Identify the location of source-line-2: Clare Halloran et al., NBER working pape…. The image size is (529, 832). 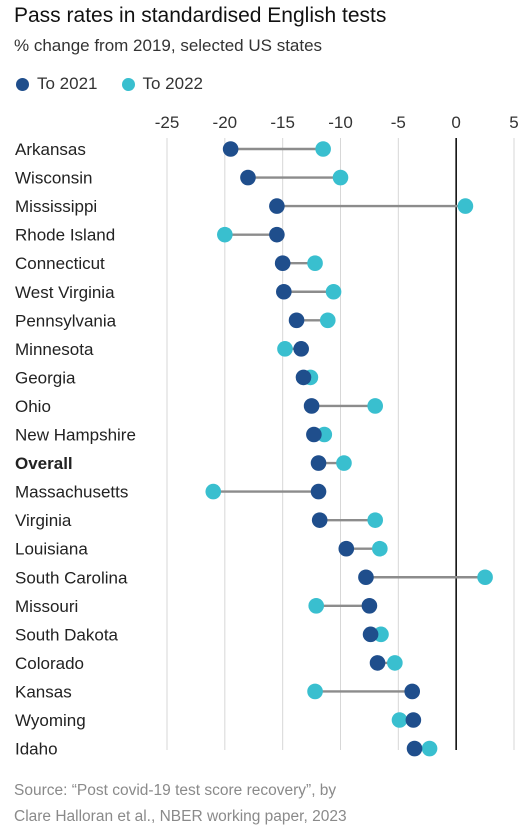
(180, 816).